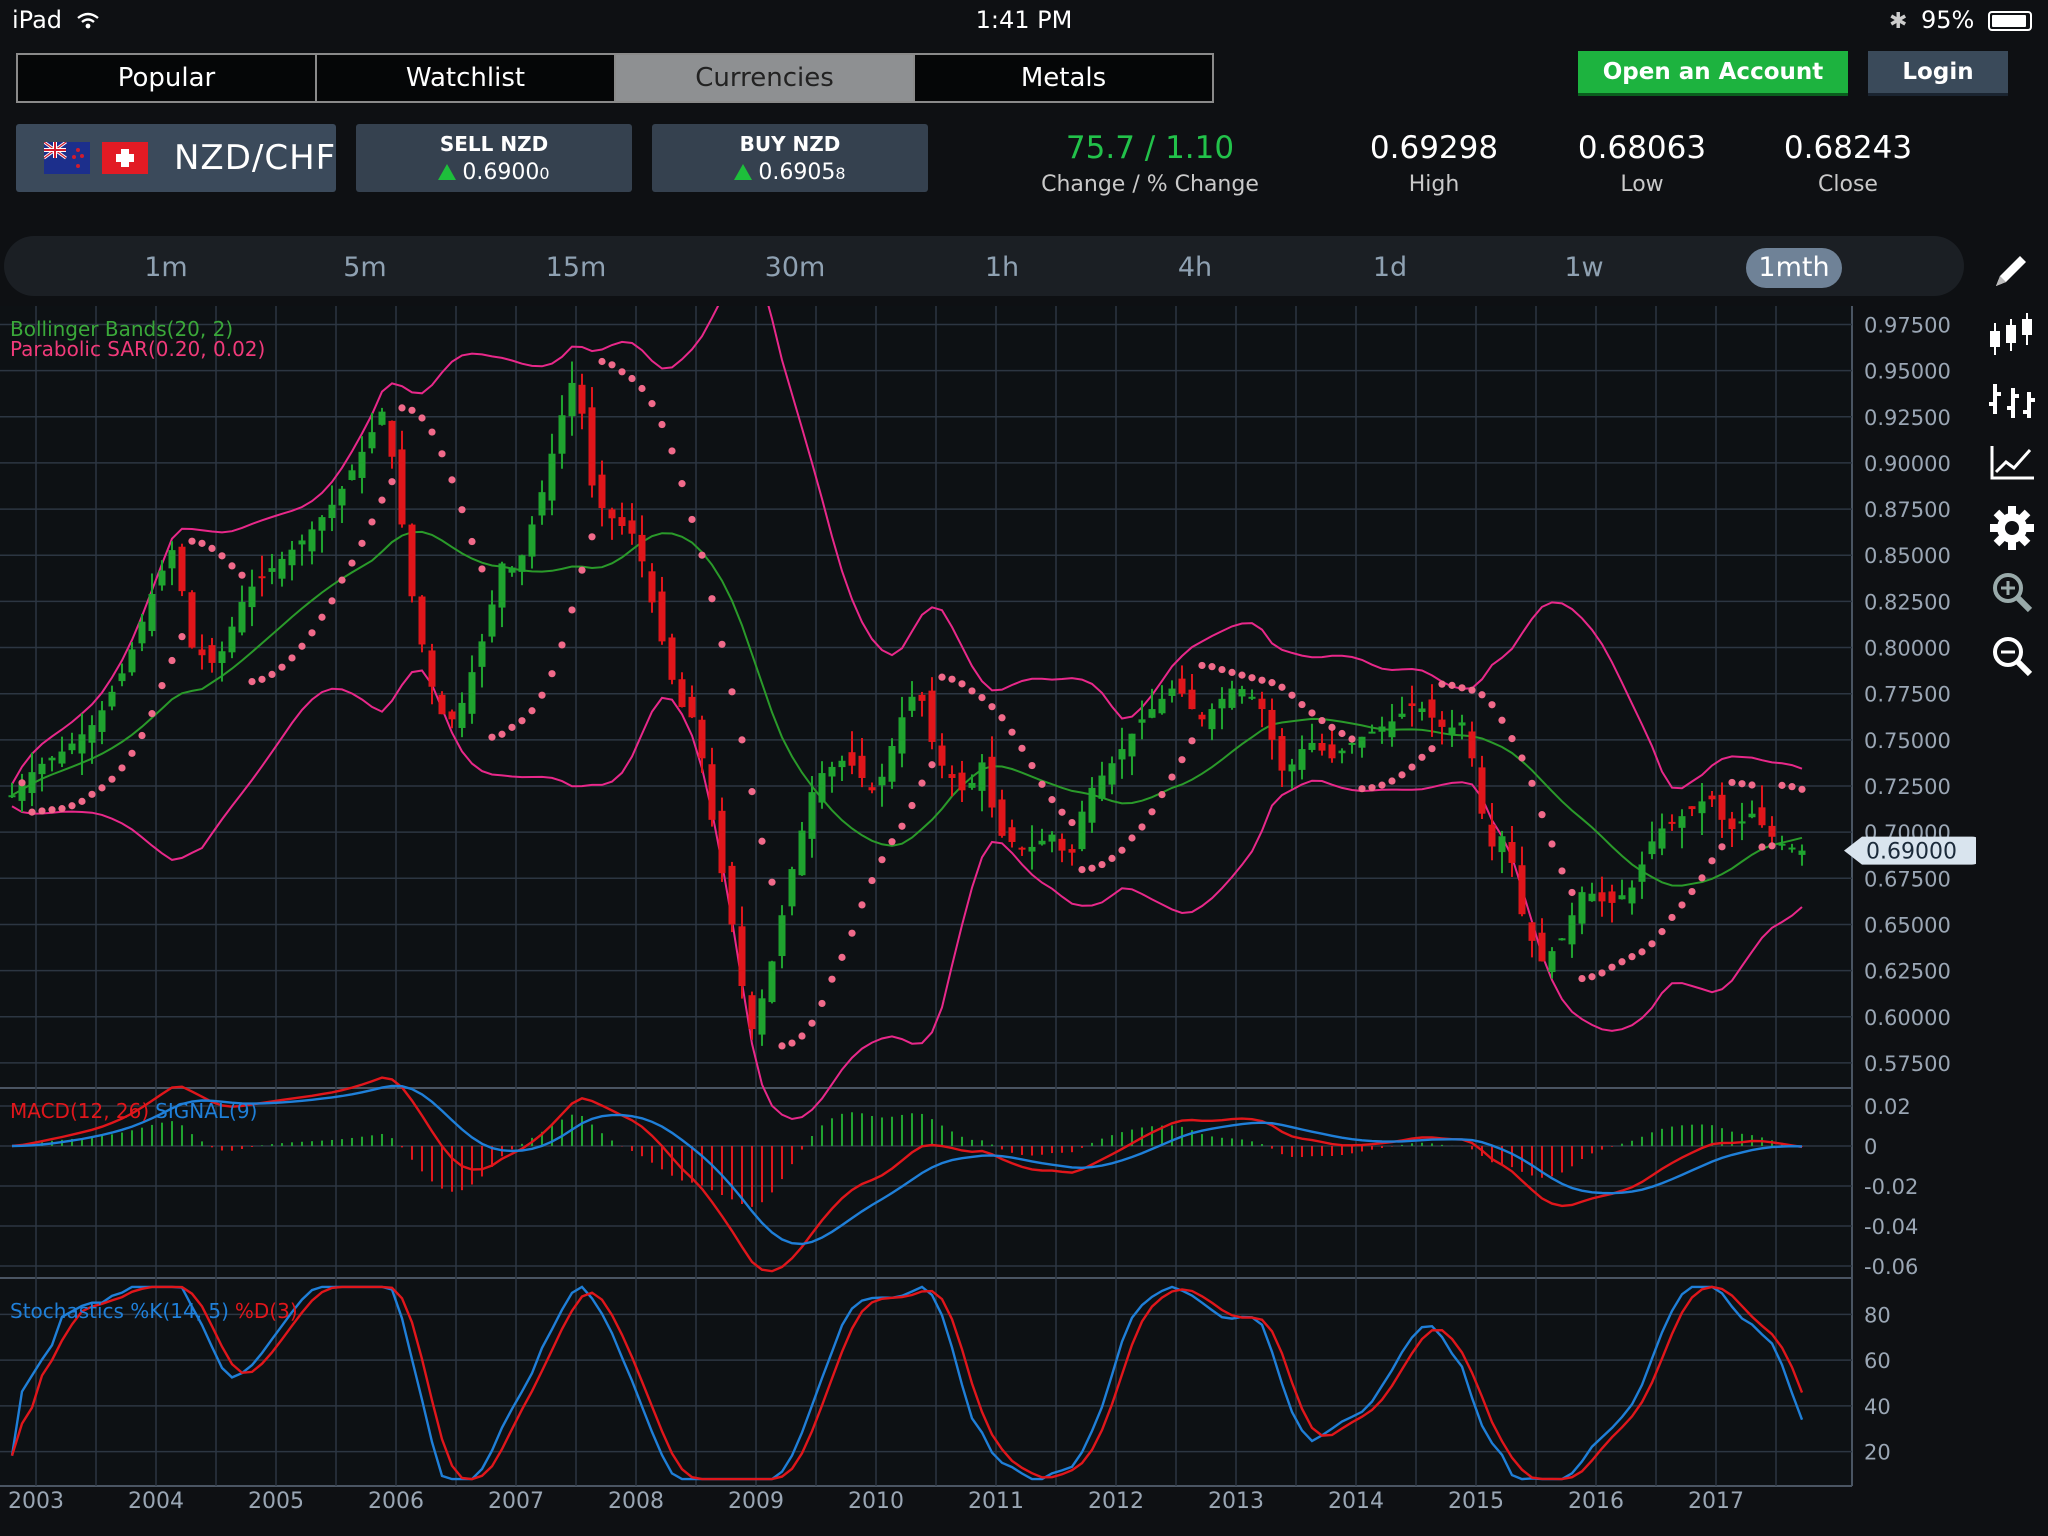 The width and height of the screenshot is (2048, 1536). I want to click on sell-button: SELL NZD 0.69000, so click(494, 158).